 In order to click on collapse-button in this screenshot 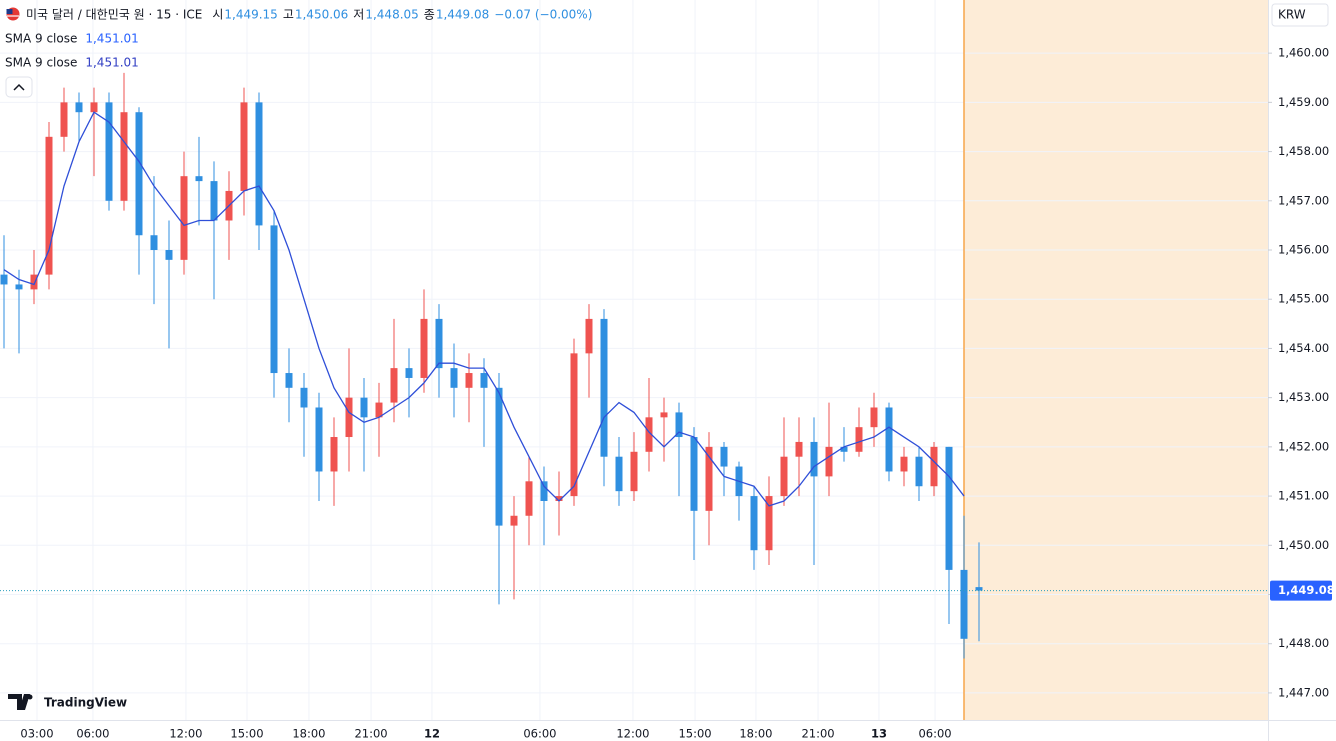, I will do `click(19, 87)`.